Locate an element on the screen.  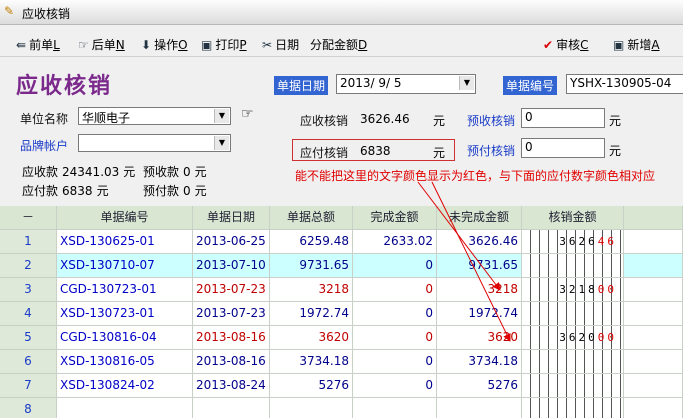
verify-digits: 362000 is located at coordinates (588, 337).